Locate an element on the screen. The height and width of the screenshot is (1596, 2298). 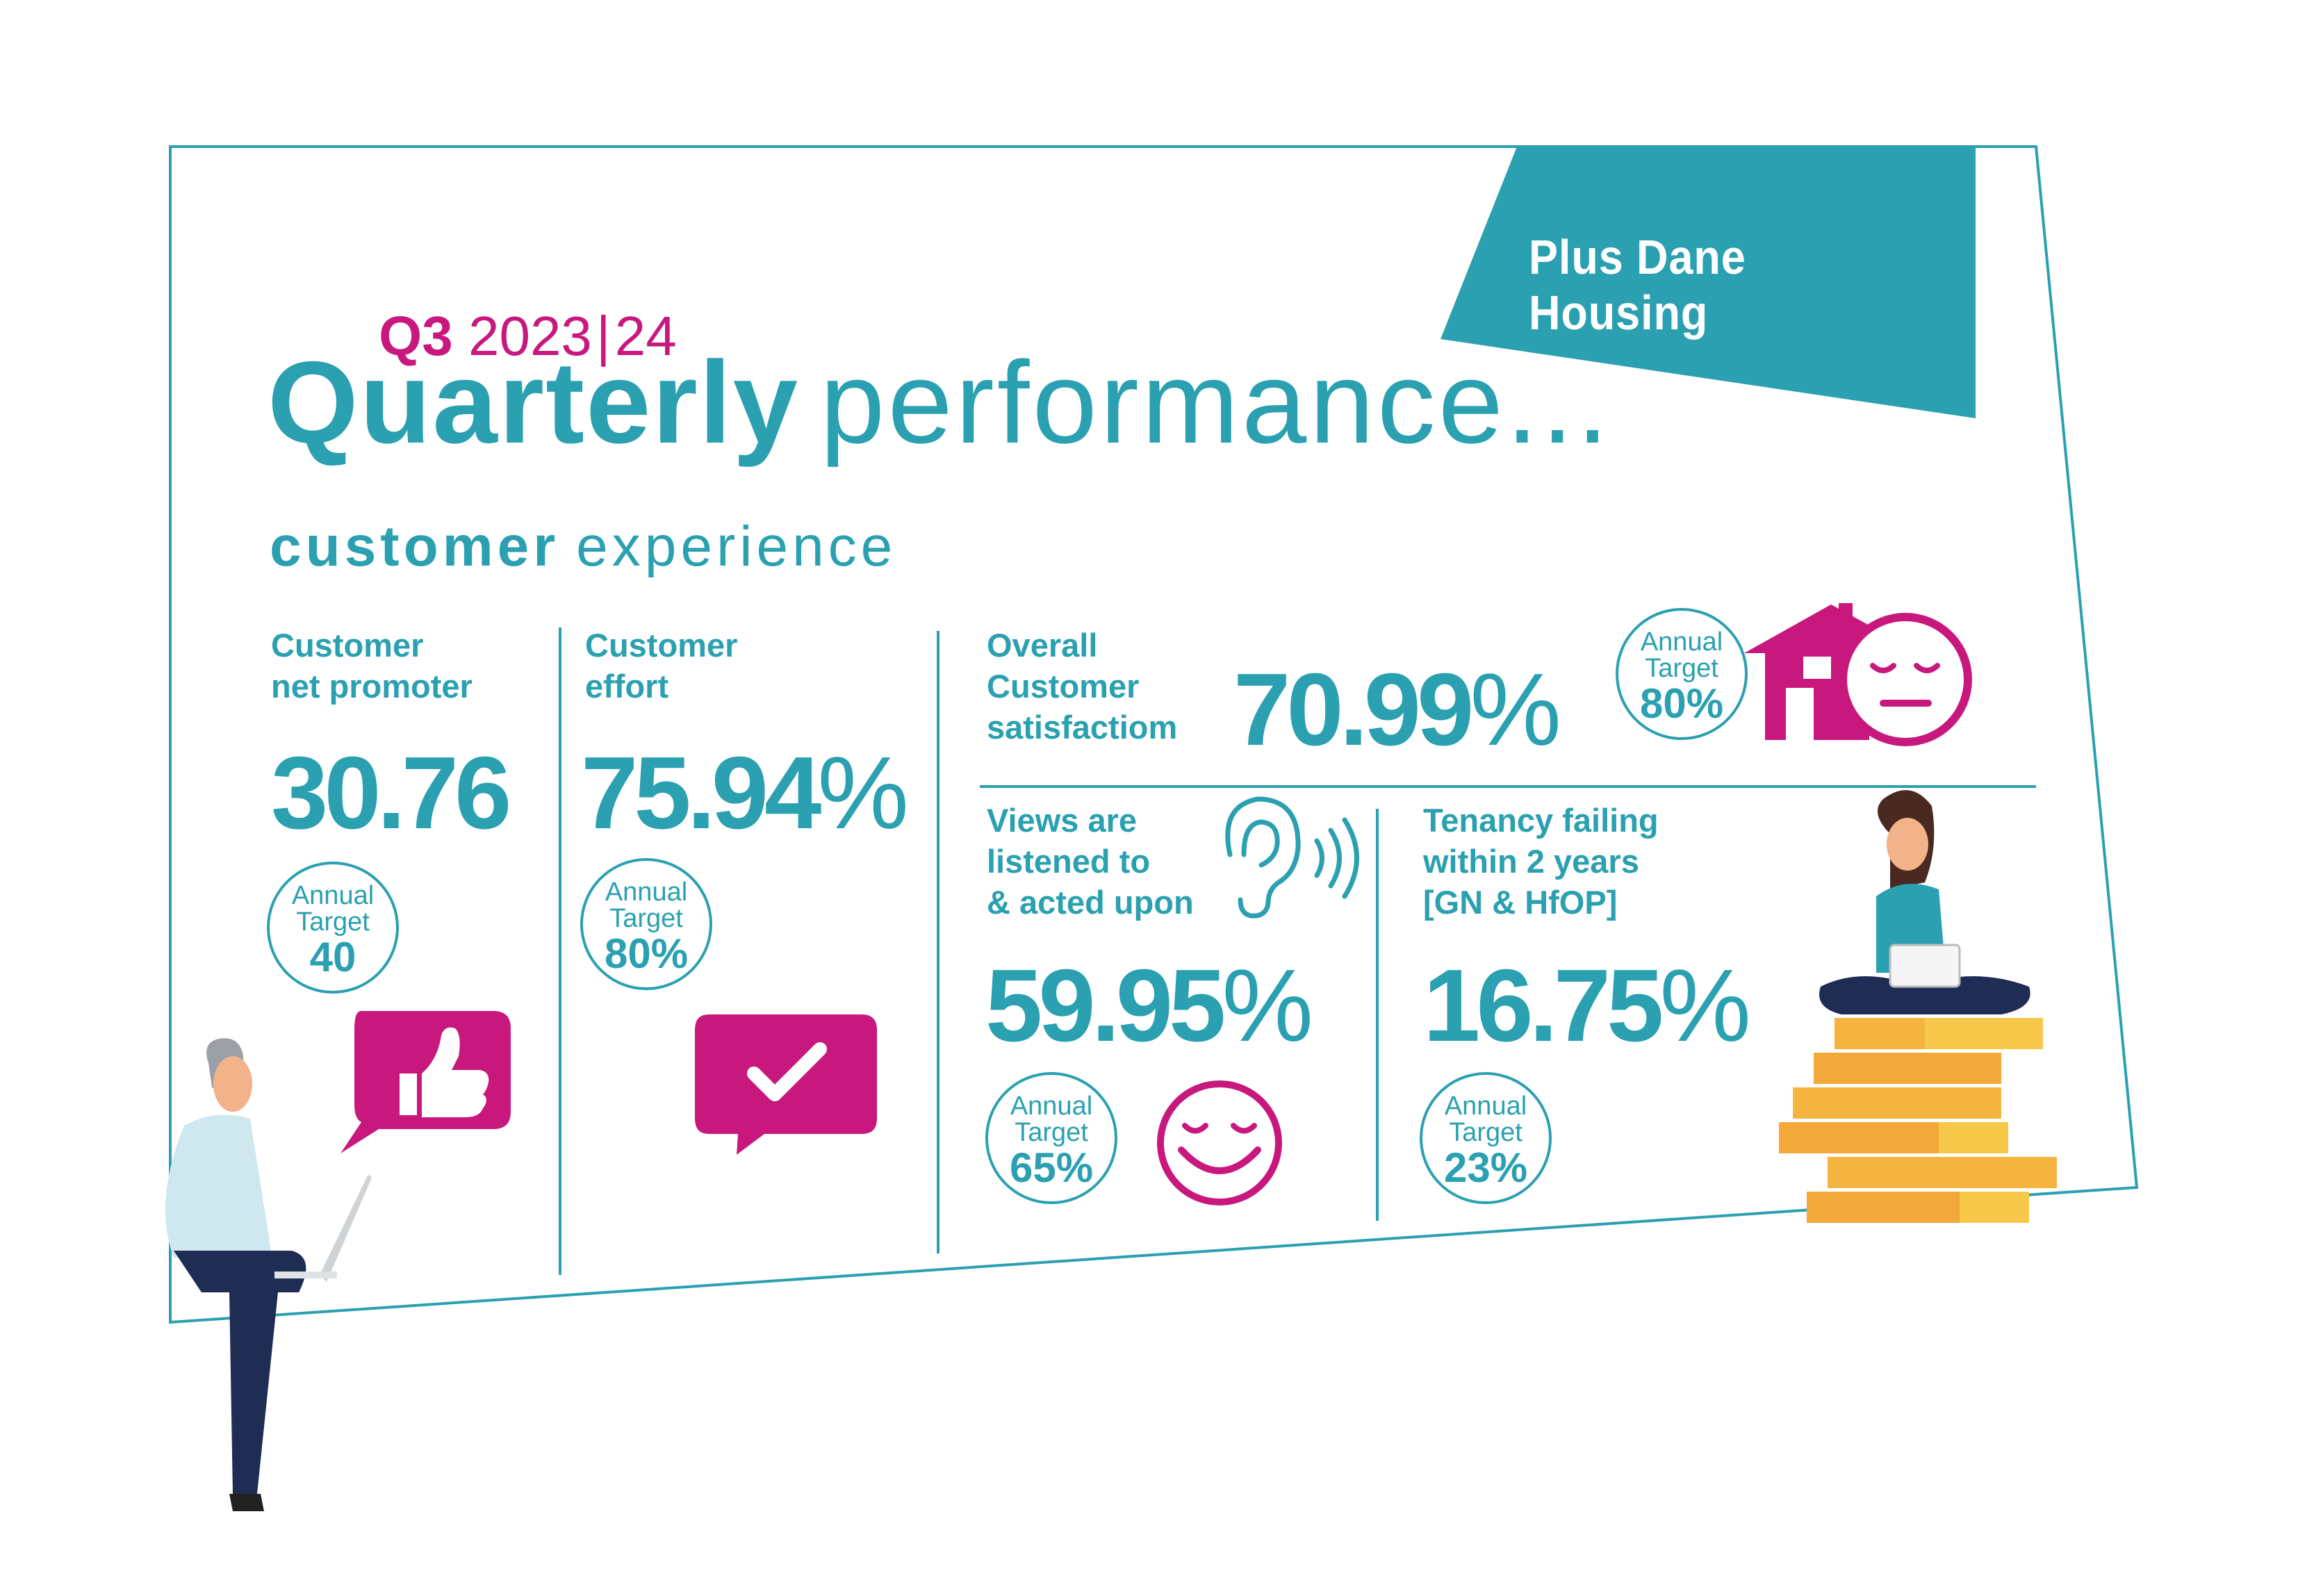
kpi-net-promoter-target: Annual Target 40 is located at coordinates (333, 928).